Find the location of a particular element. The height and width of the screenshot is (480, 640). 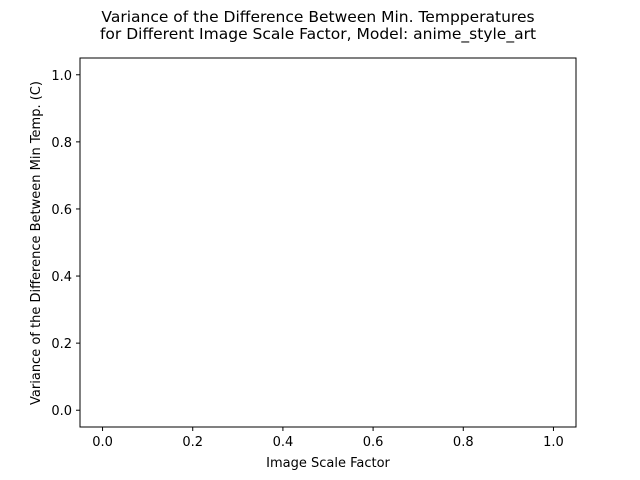

y-axis-ticks: 0.0 0.2 0.4 0.6 0.8 1.0 is located at coordinates (65, 244).